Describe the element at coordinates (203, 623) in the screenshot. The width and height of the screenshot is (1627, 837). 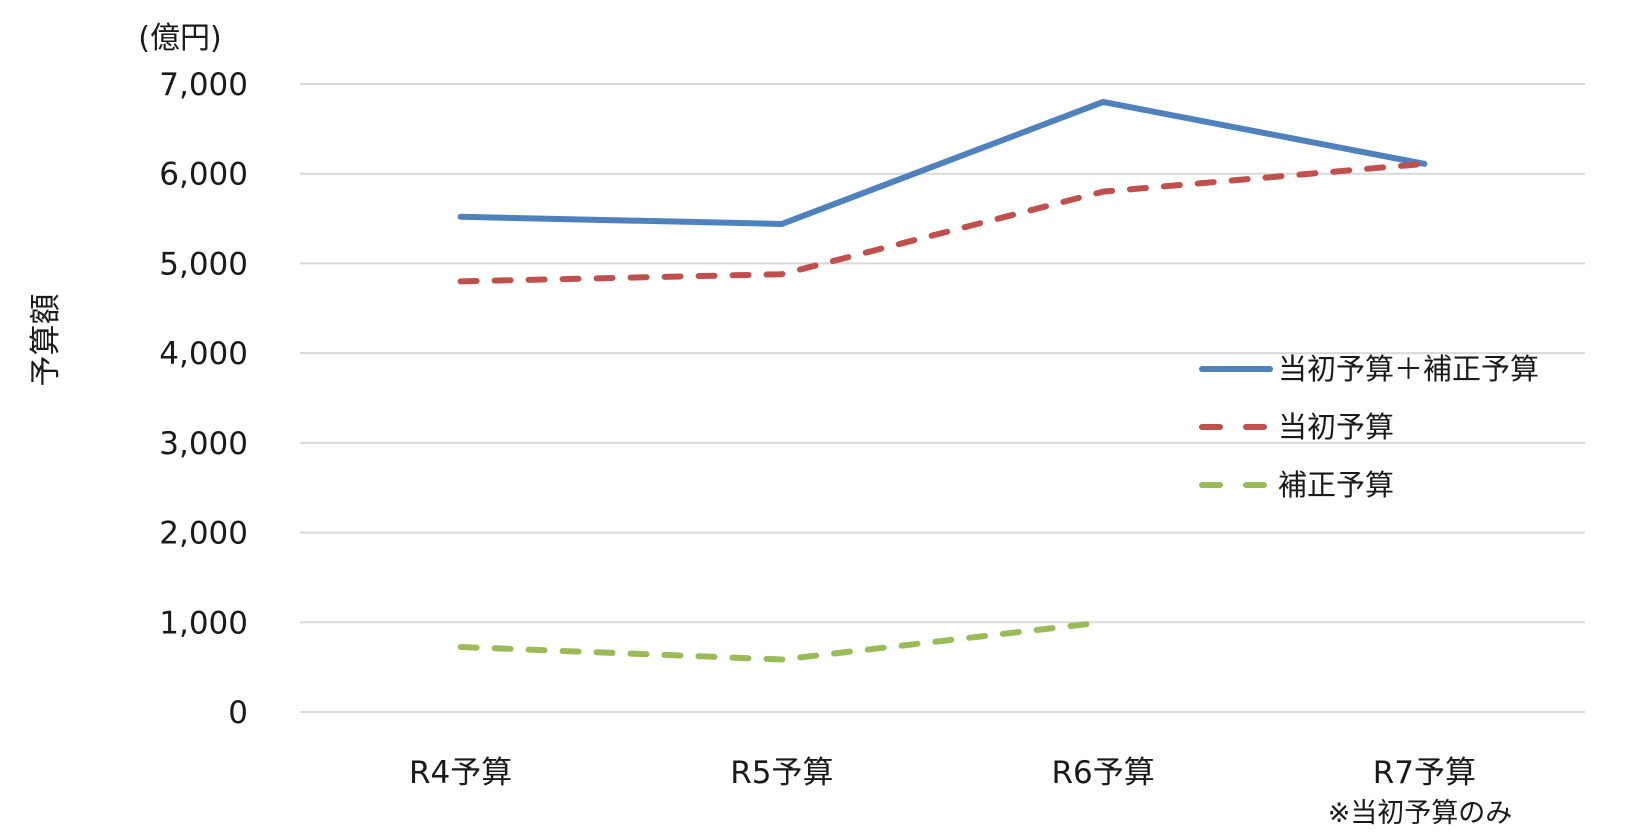
I see `y-tick-label: 1,000` at that location.